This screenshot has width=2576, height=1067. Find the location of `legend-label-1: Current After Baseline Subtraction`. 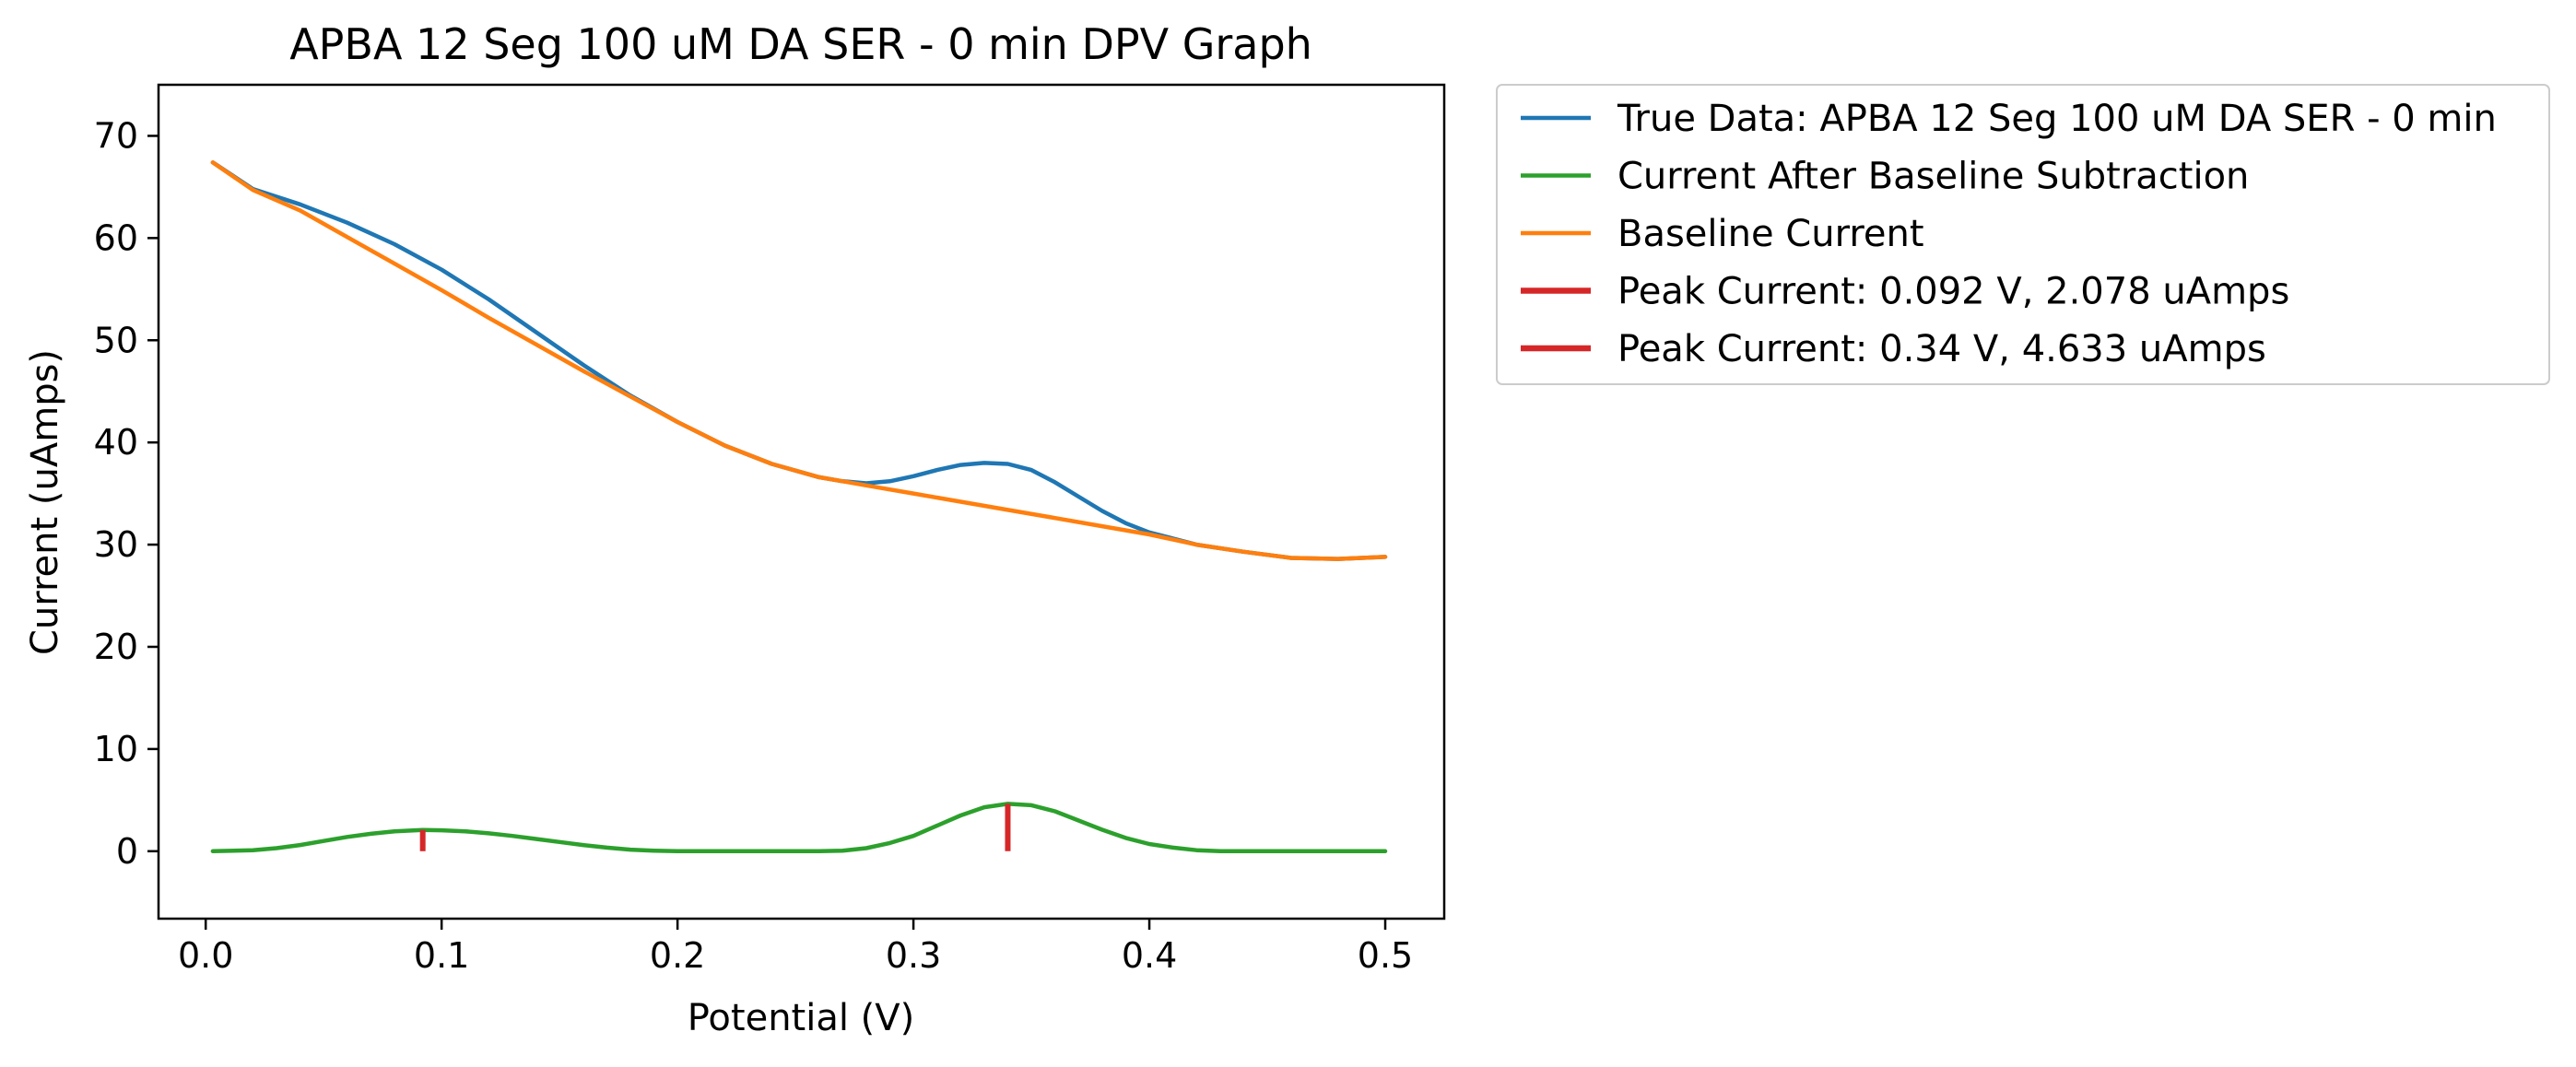

legend-label-1: Current After Baseline Subtraction is located at coordinates (1933, 177).